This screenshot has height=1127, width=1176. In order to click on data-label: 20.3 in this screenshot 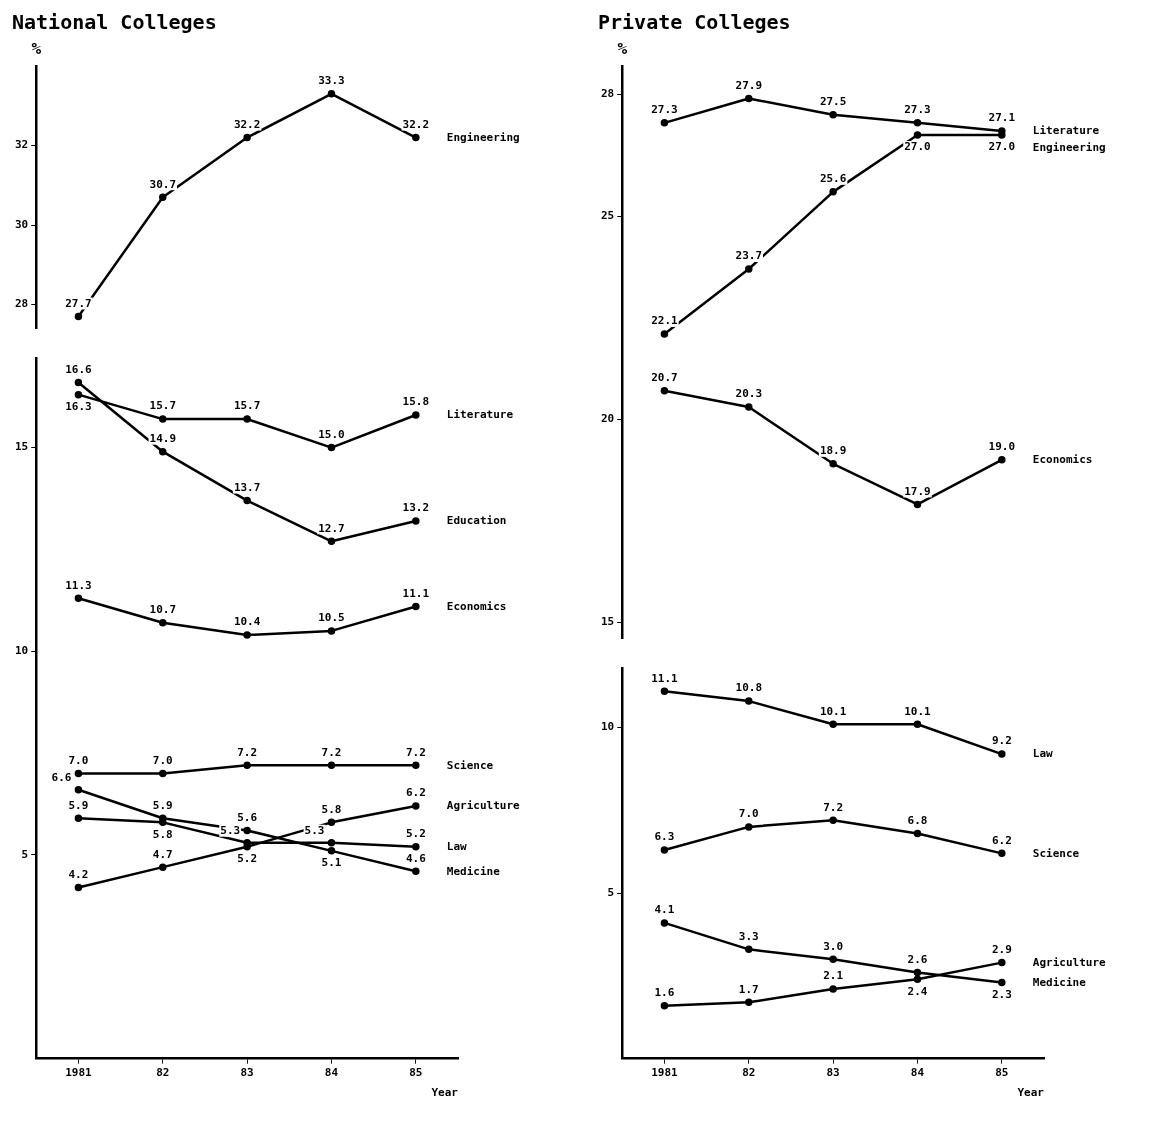, I will do `click(749, 394)`.